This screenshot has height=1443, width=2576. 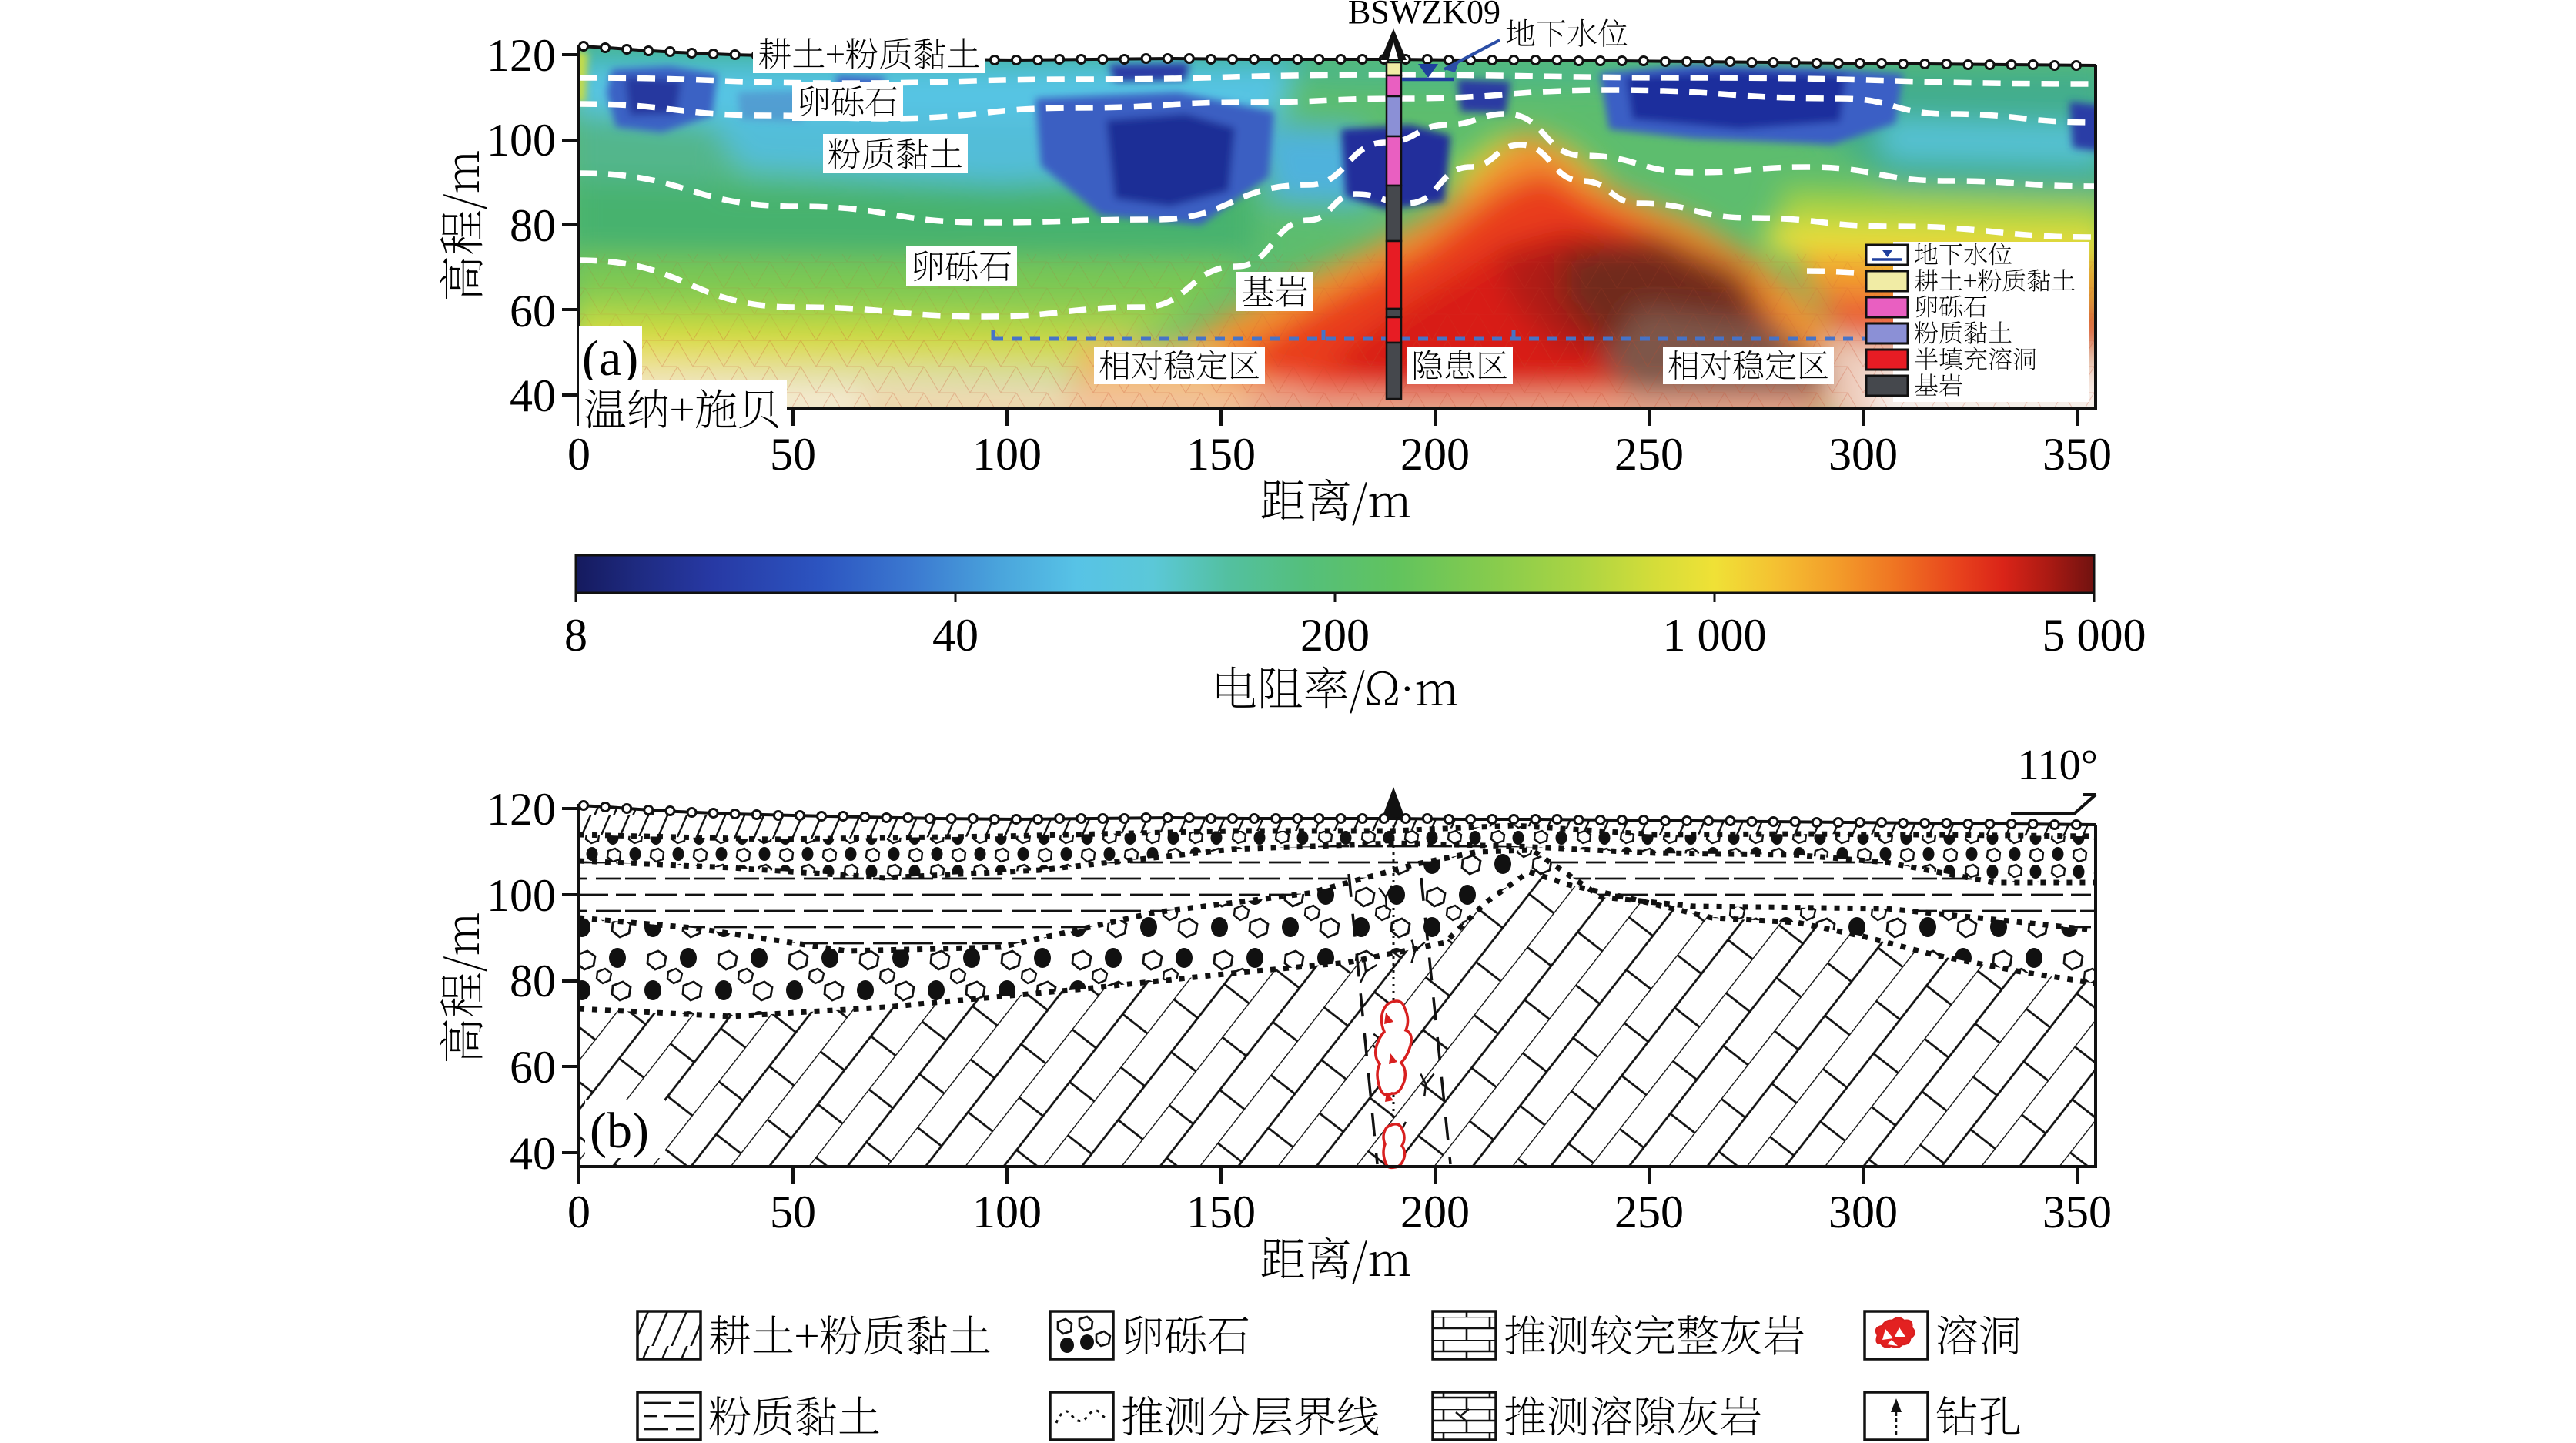 I want to click on svg-text: 5 000, so click(x=2094, y=635).